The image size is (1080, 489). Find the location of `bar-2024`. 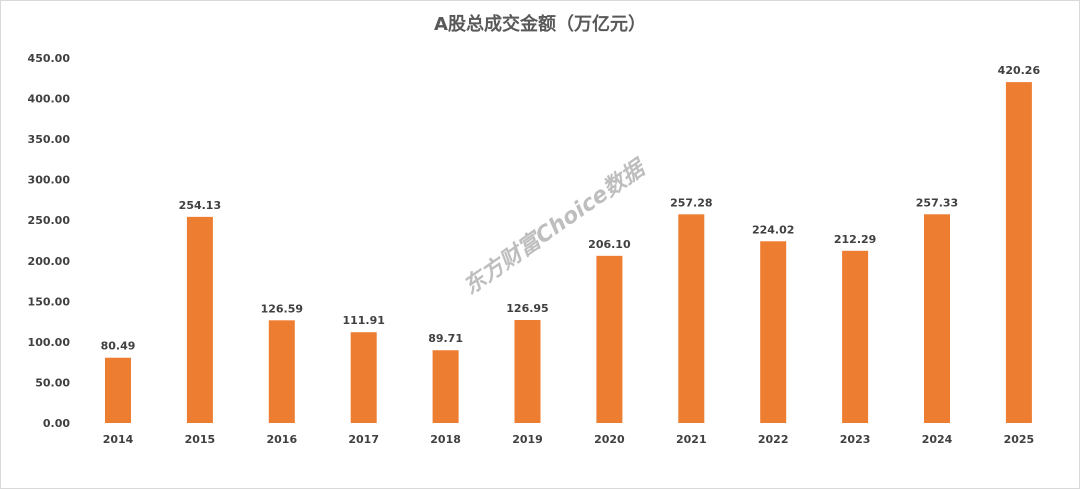

bar-2024 is located at coordinates (937, 318).